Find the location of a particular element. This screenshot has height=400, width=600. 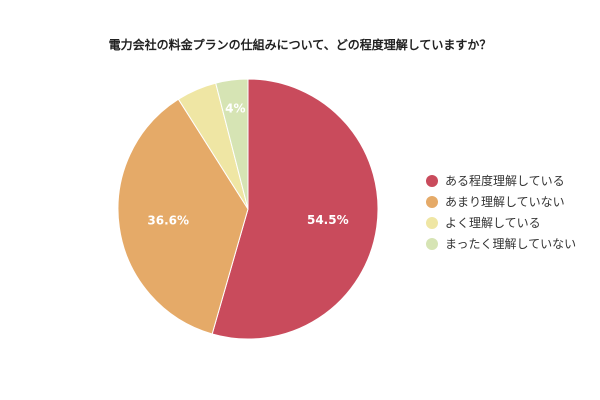

legend-label: まったく理解していない is located at coordinates (511, 244).